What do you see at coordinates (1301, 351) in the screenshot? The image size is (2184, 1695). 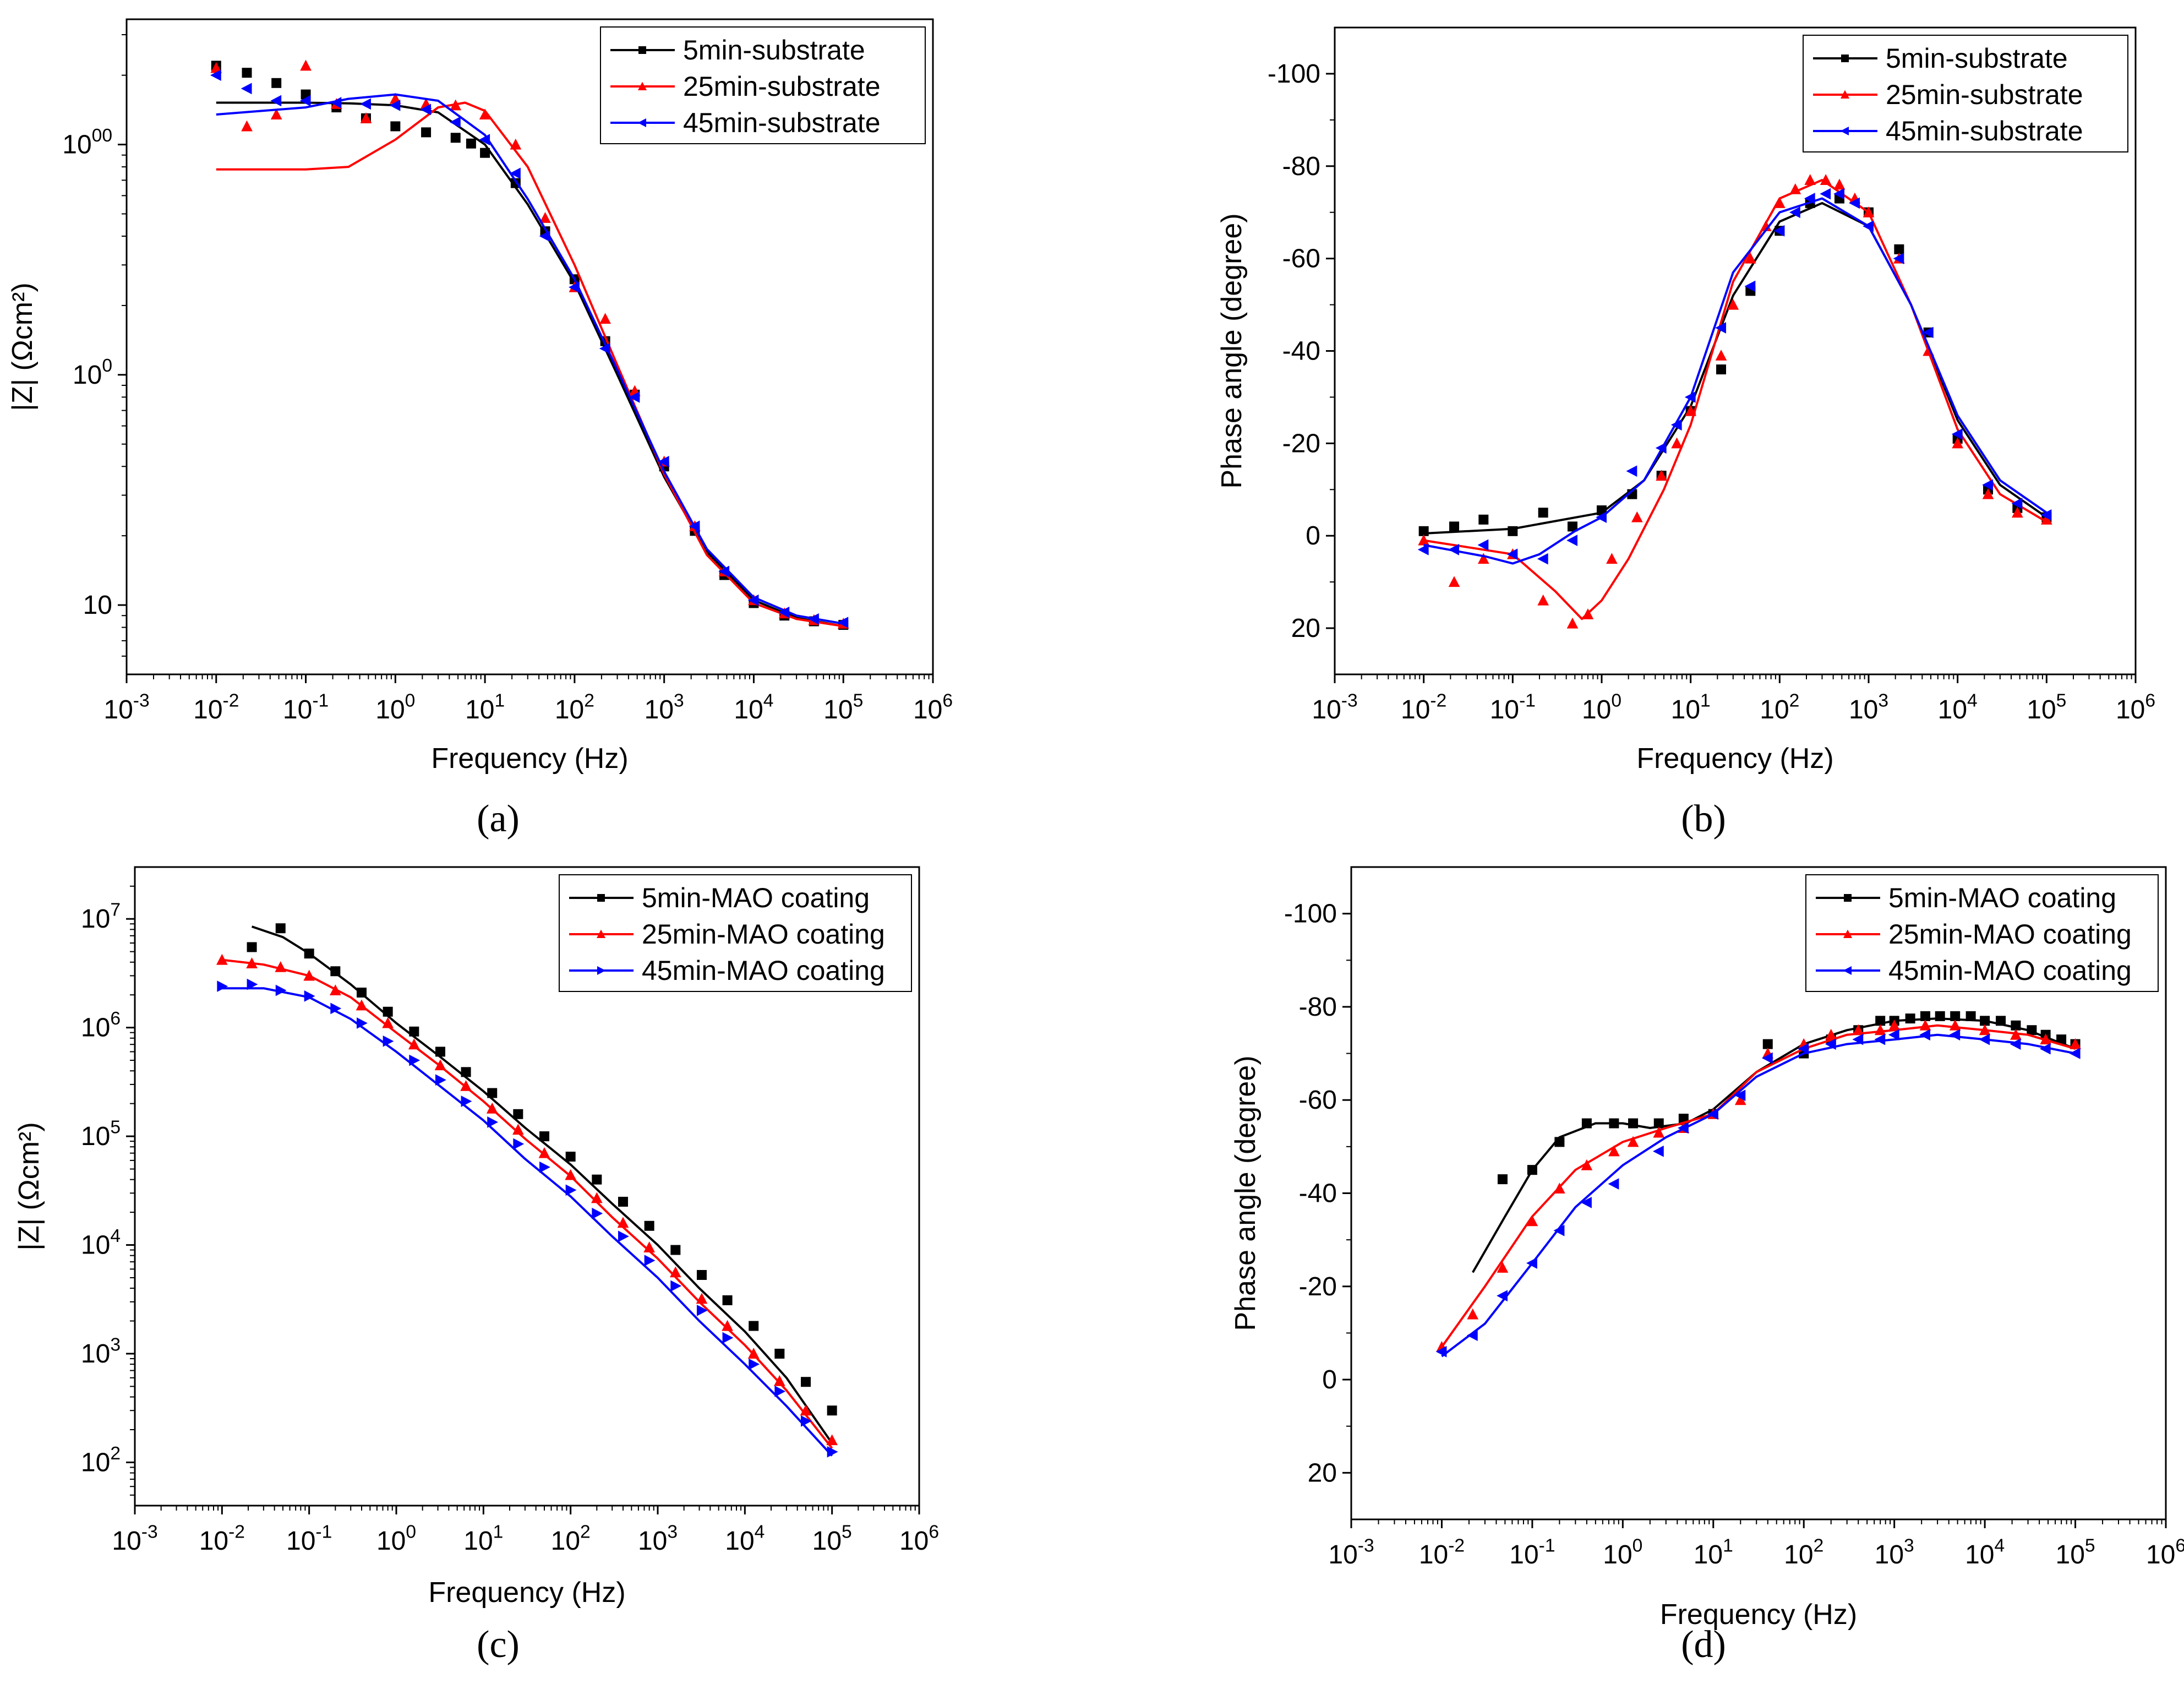 I see `y-tick-label: -40` at bounding box center [1301, 351].